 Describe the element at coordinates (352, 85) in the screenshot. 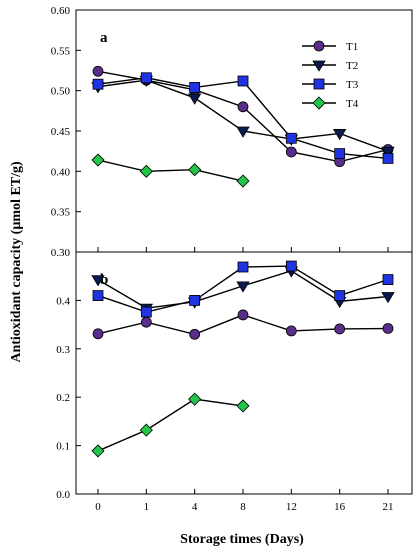

I see `legend-label-T3: T3` at that location.